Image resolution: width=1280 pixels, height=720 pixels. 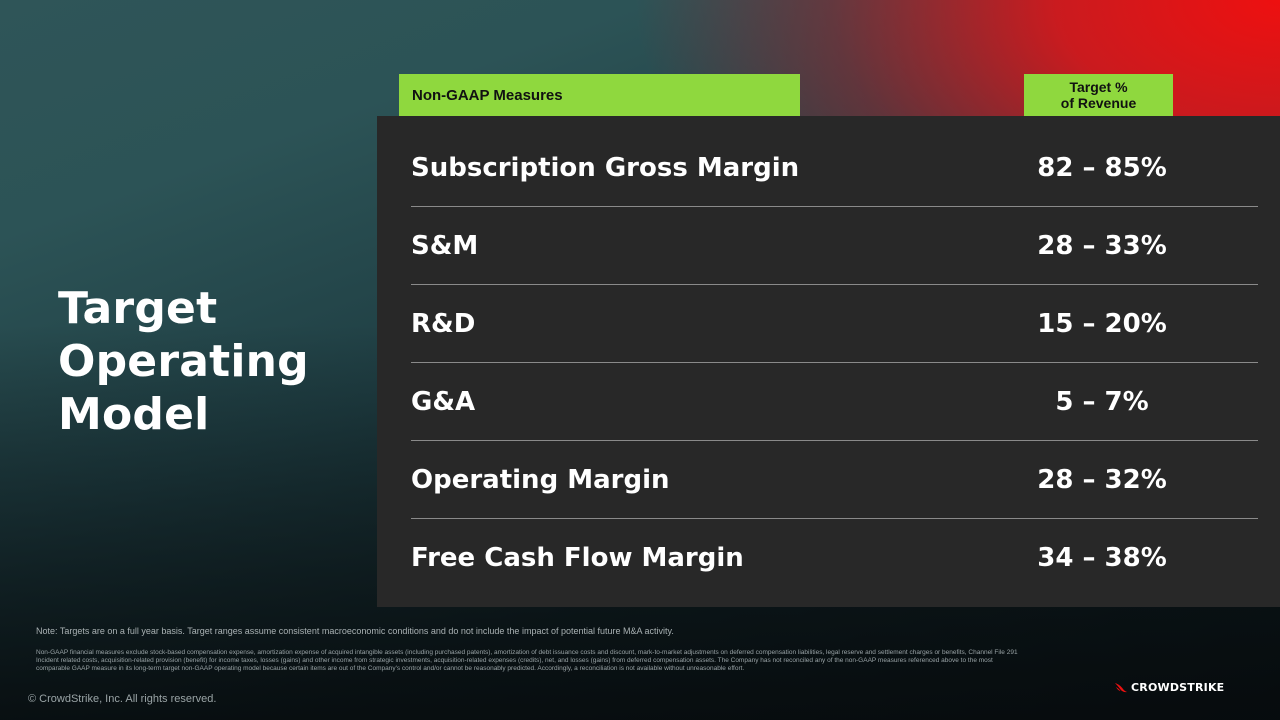 What do you see at coordinates (443, 323) in the screenshot?
I see `measure-label: R&D` at bounding box center [443, 323].